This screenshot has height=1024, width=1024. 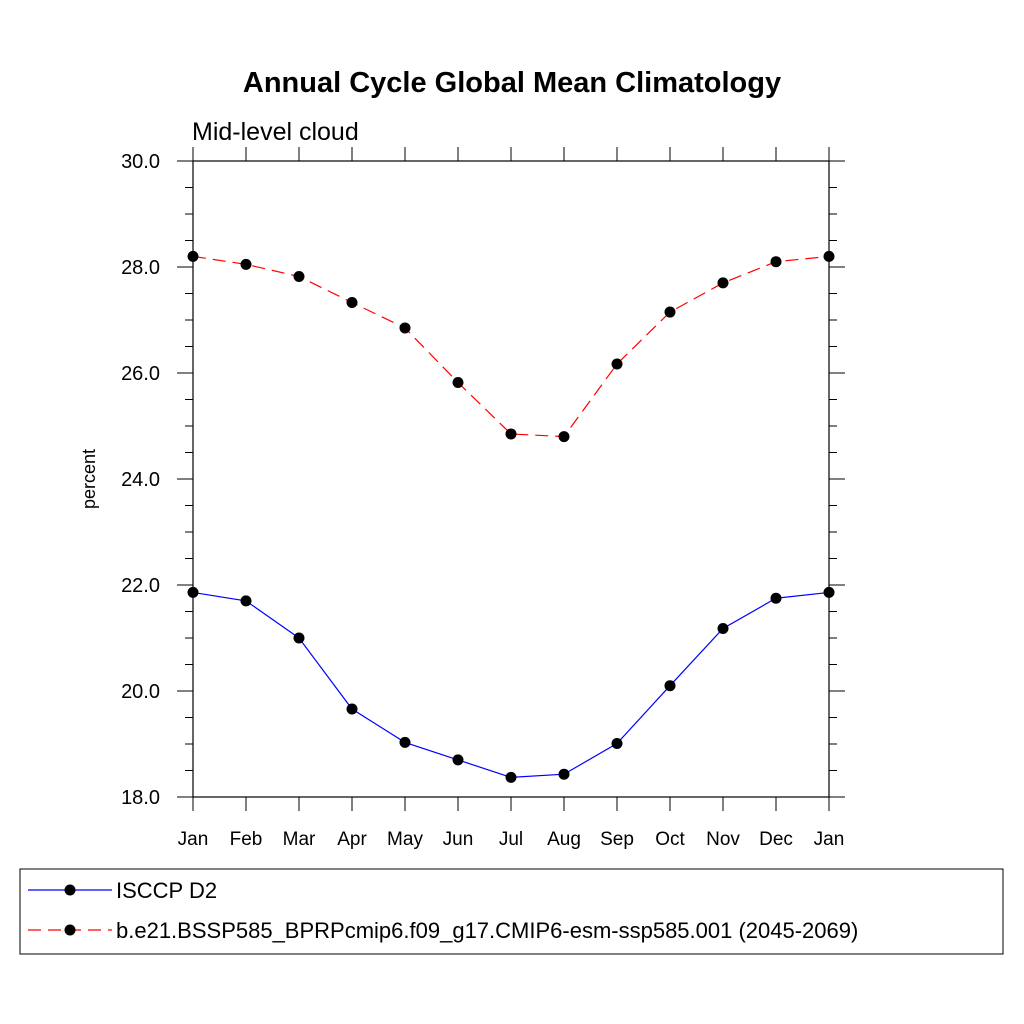 What do you see at coordinates (140, 798) in the screenshot?
I see `y-tick-label: 18.0` at bounding box center [140, 798].